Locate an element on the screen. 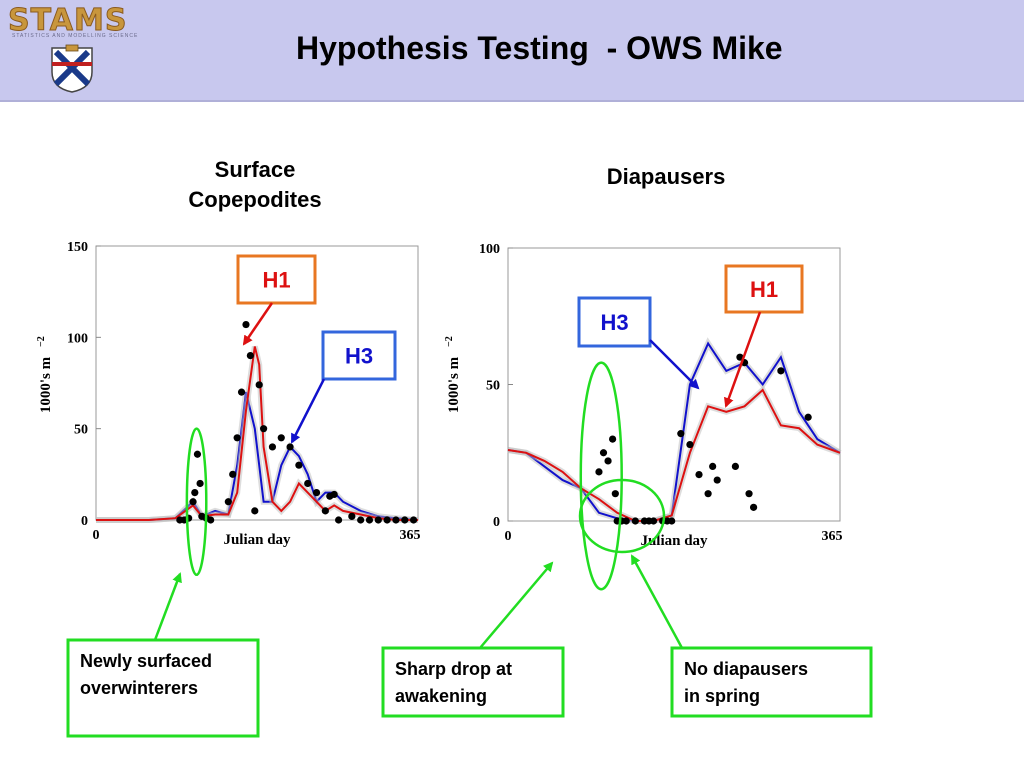  series-h3-line is located at coordinates (674, 431).